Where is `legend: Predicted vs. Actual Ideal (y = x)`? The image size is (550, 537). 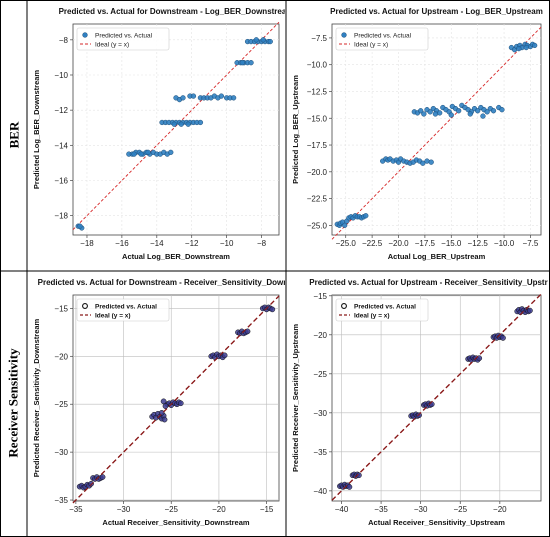
legend: Predicted vs. Actual Ideal (y = x) is located at coordinates (123, 39).